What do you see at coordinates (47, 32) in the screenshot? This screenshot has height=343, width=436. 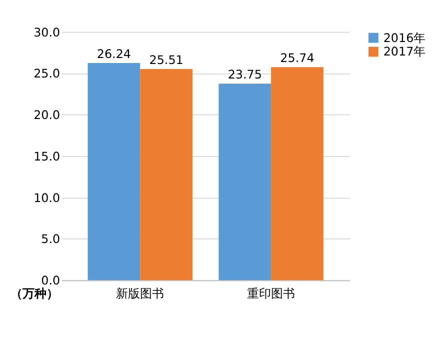 I see `y-tick-label: 30.0` at bounding box center [47, 32].